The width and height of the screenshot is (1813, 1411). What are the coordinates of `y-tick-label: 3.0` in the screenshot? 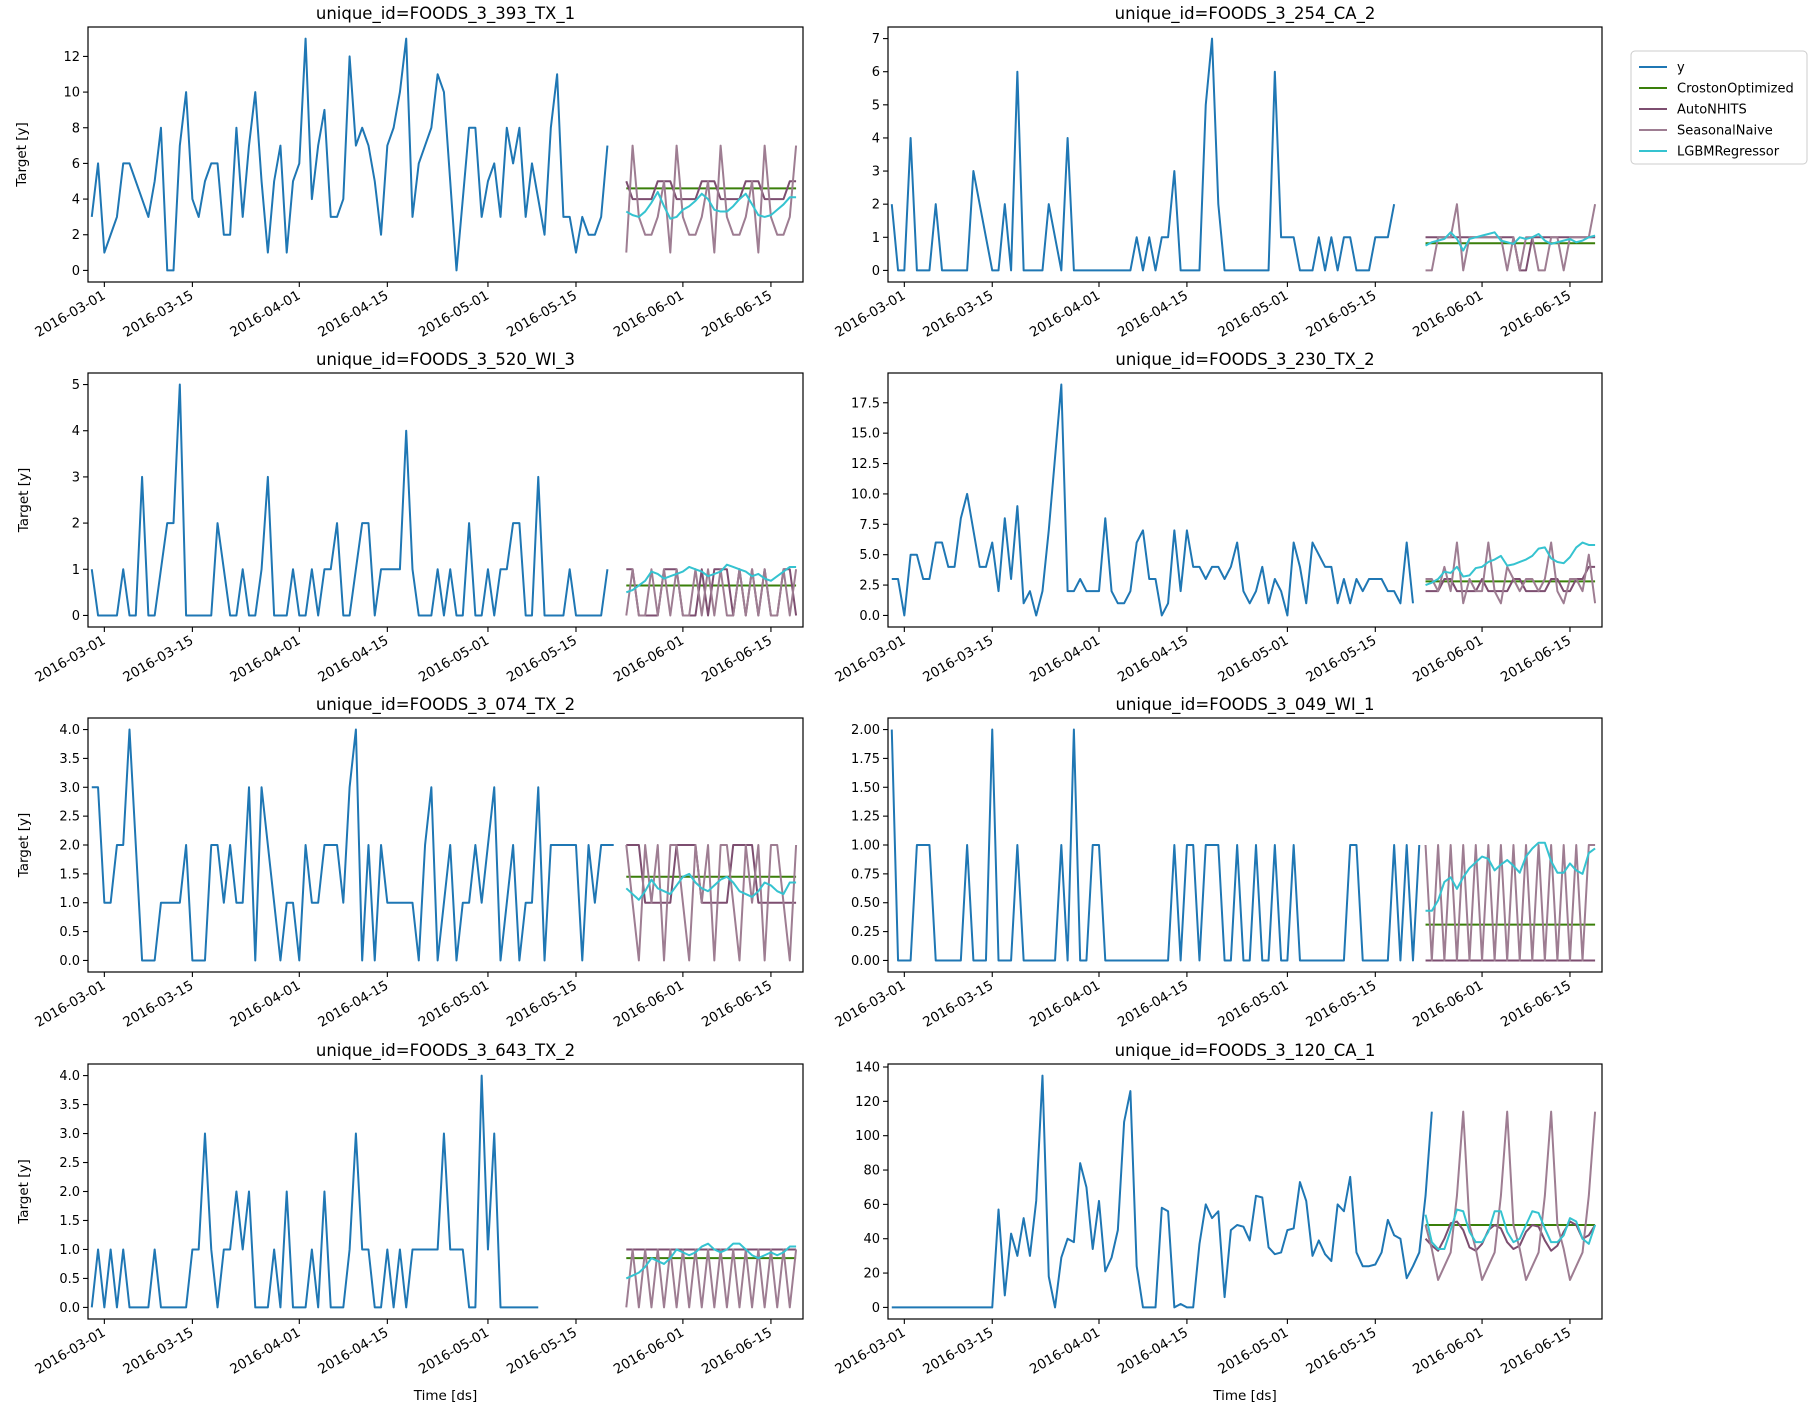 It's located at (69, 1134).